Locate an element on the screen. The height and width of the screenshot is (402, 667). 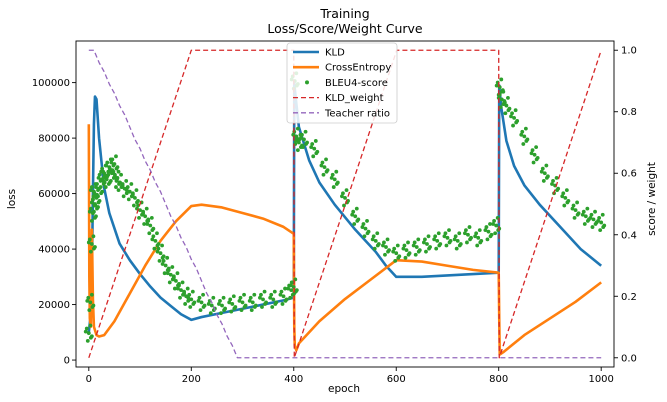
x-tick-label: 800 is located at coordinates (498, 379).